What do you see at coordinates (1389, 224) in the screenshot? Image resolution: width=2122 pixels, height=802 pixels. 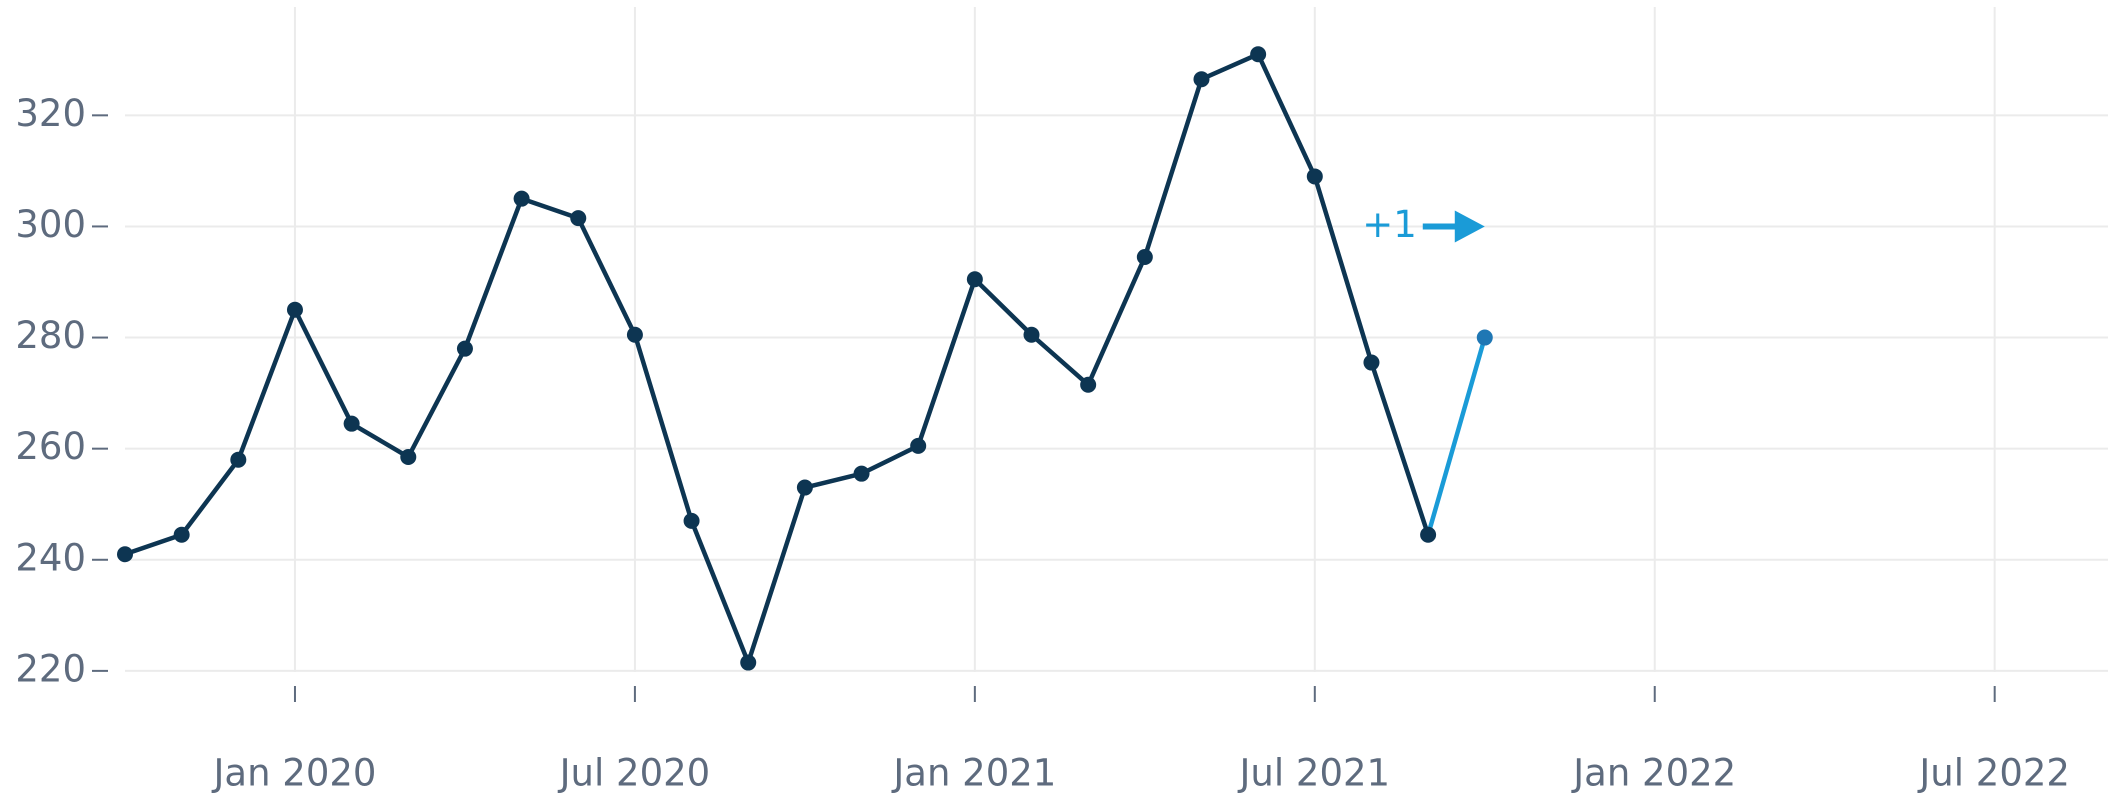 I see `annotation: +1` at bounding box center [1389, 224].